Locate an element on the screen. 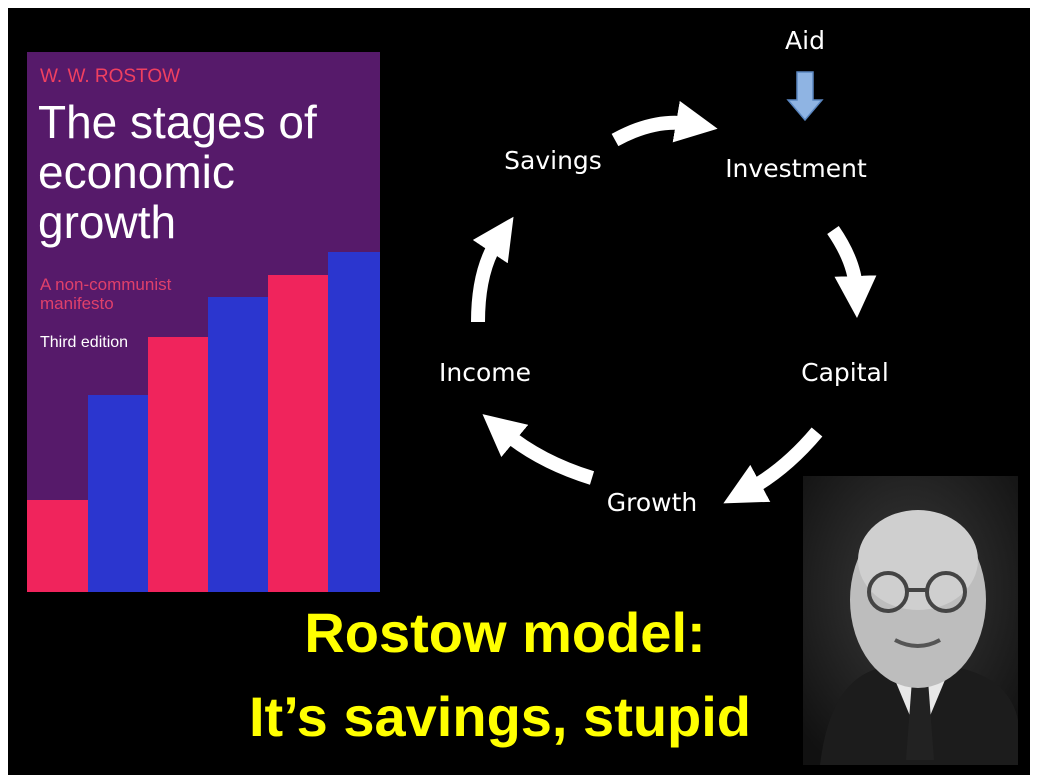 The height and width of the screenshot is (783, 1037). node-label: Investment is located at coordinates (796, 168).